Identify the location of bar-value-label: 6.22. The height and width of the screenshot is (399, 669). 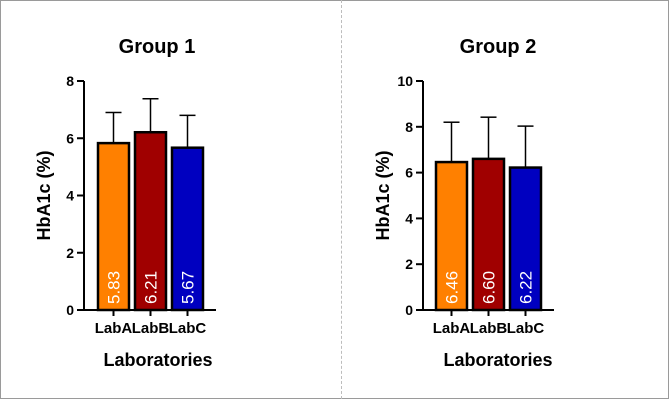
(526, 287).